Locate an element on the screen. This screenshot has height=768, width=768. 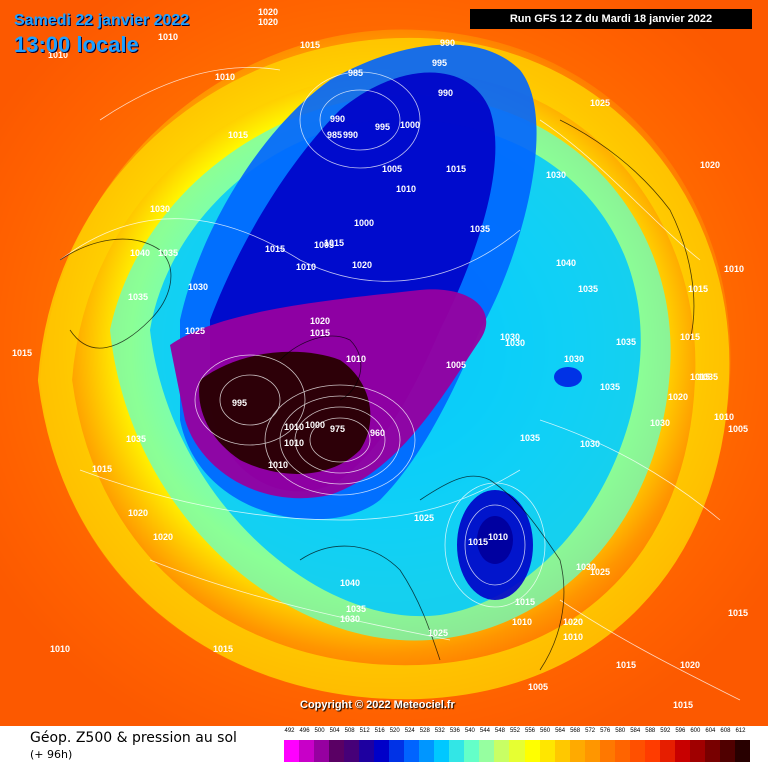
scale-label: 596 is located at coordinates (680, 731).